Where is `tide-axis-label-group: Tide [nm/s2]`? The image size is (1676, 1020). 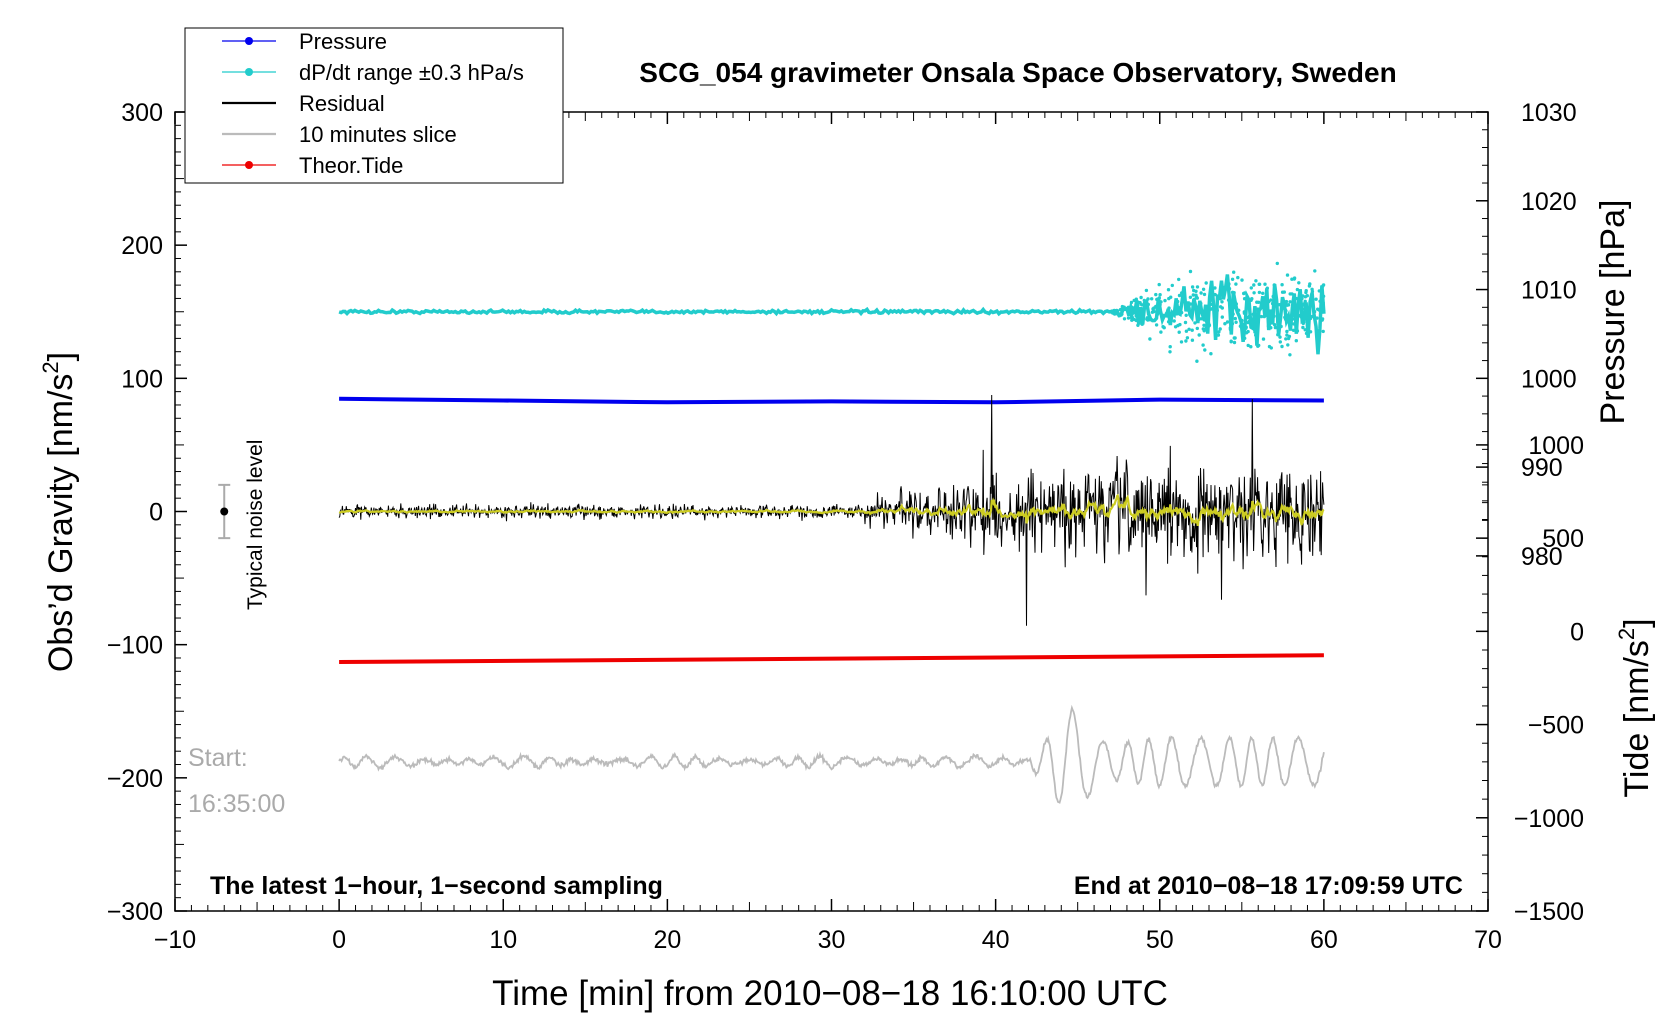
tide-axis-label-group: Tide [nm/s2] is located at coordinates (1635, 707).